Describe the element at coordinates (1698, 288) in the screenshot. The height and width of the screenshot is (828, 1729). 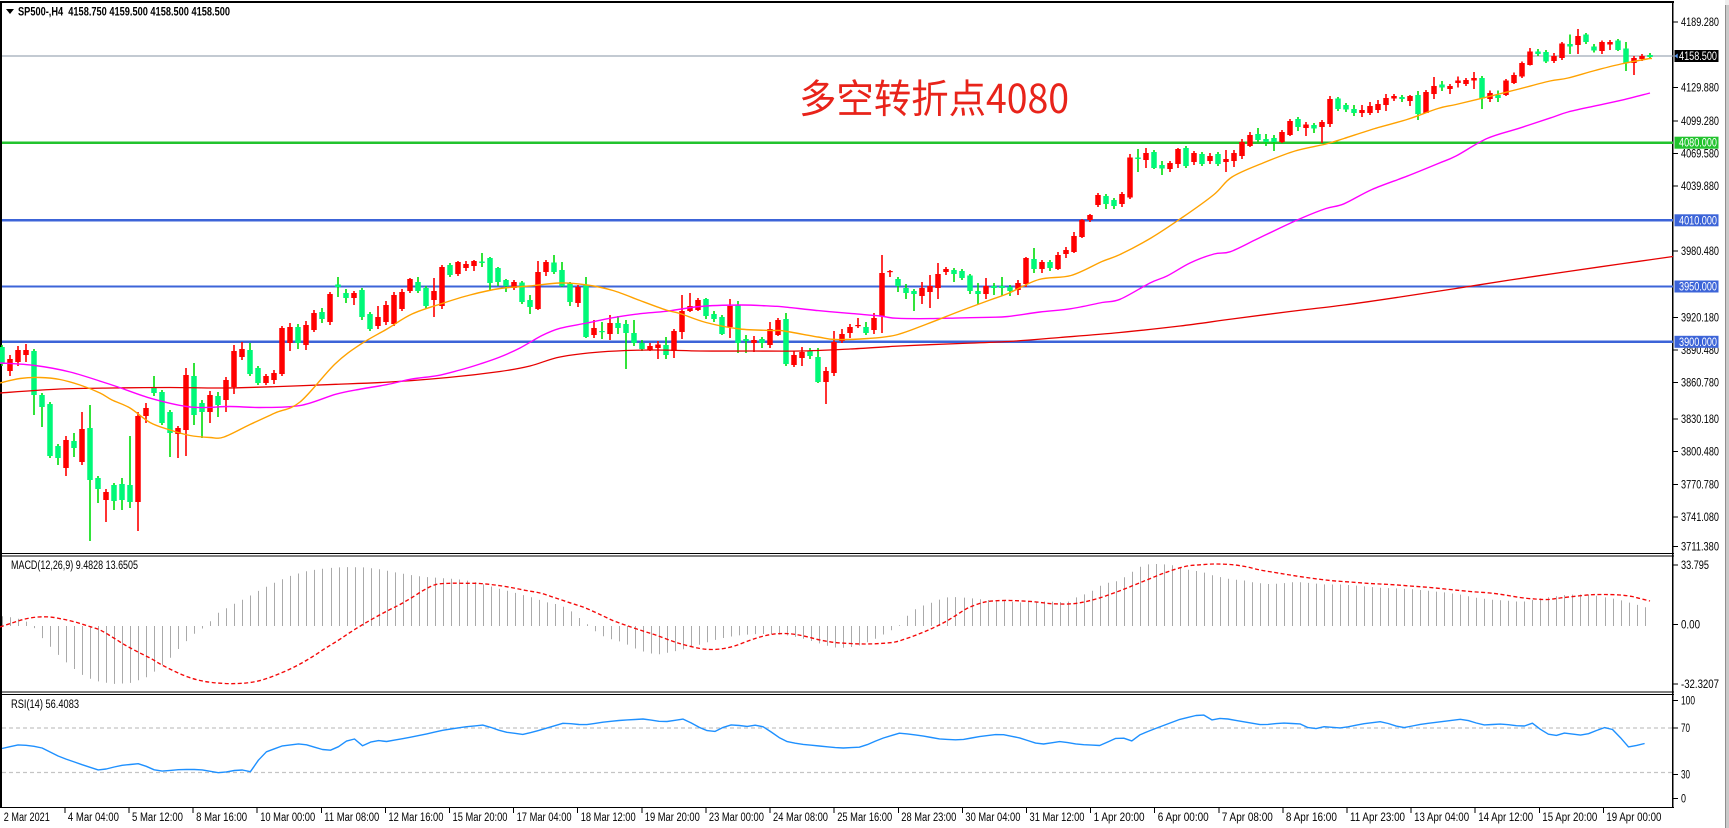
I see `svg-text: 3950.000` at that location.